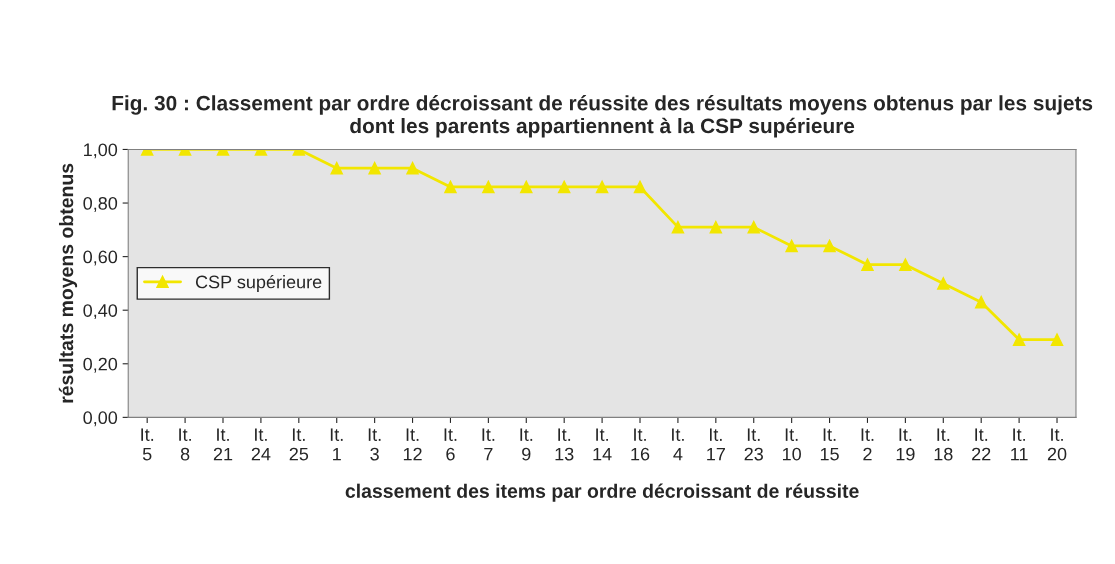 The image size is (1115, 564). I want to click on x-tick-label: It. 4, so click(678, 444).